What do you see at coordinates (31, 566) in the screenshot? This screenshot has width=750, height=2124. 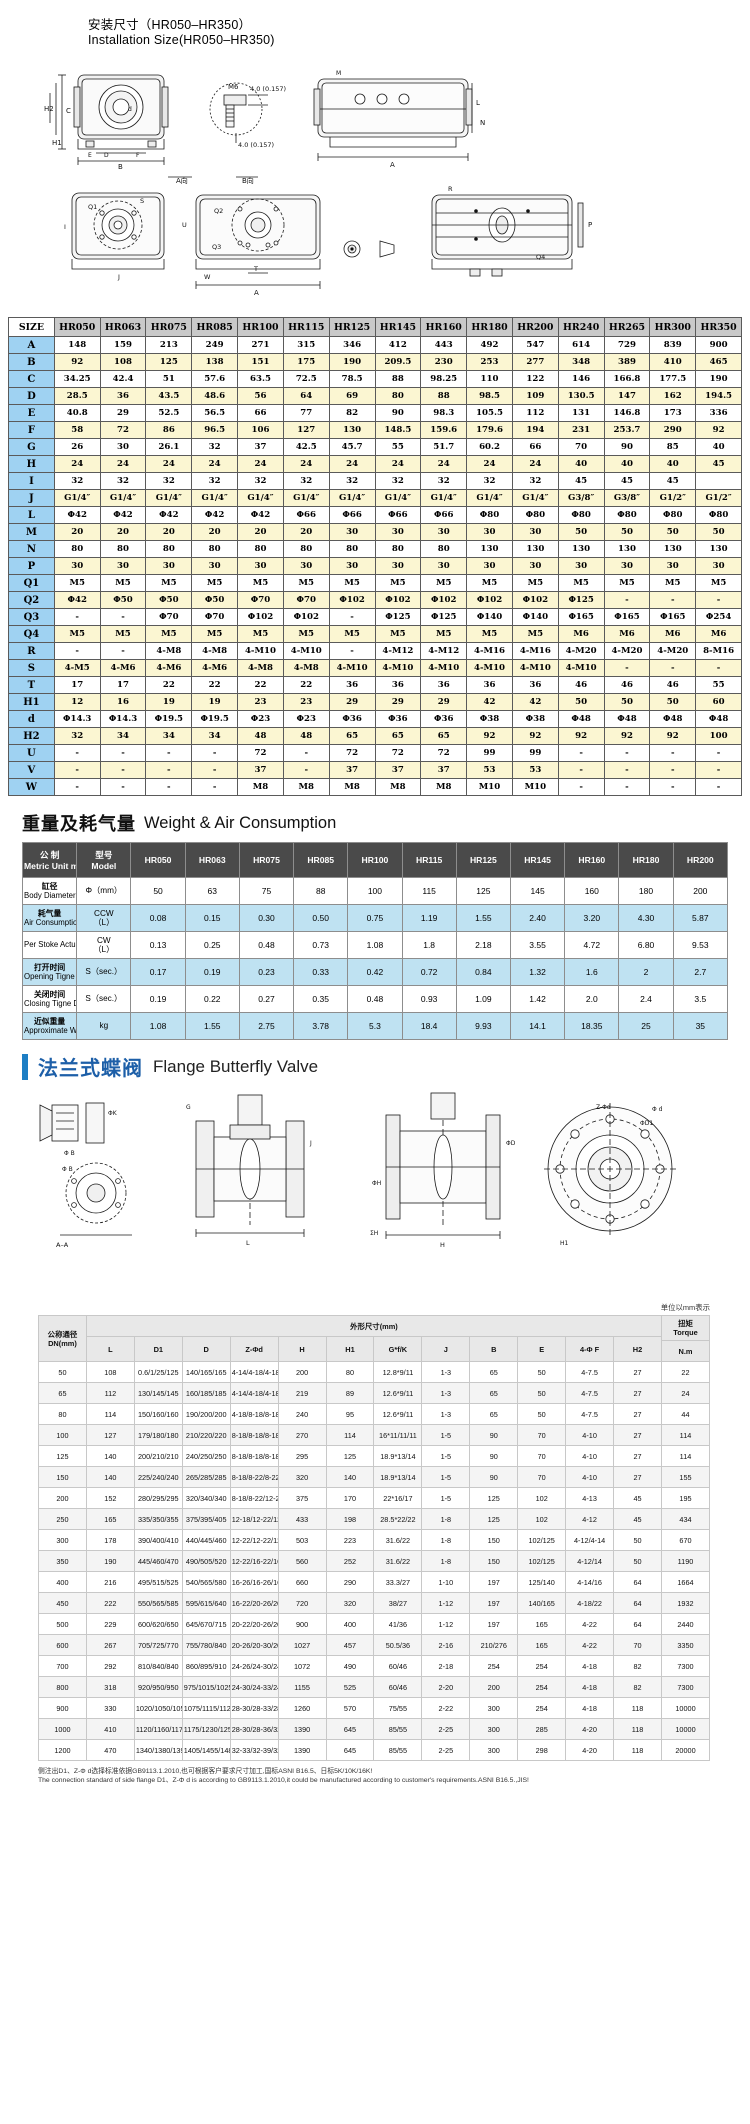 I see `dim-row-label: P` at bounding box center [31, 566].